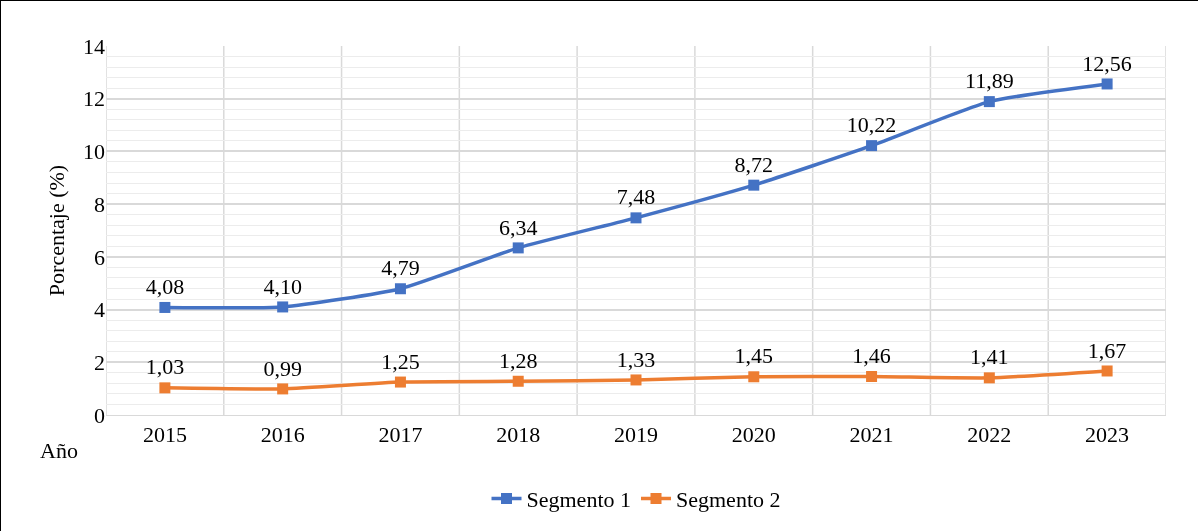 The image size is (1198, 531). What do you see at coordinates (518, 360) in the screenshot?
I see `data-label: 1,28` at bounding box center [518, 360].